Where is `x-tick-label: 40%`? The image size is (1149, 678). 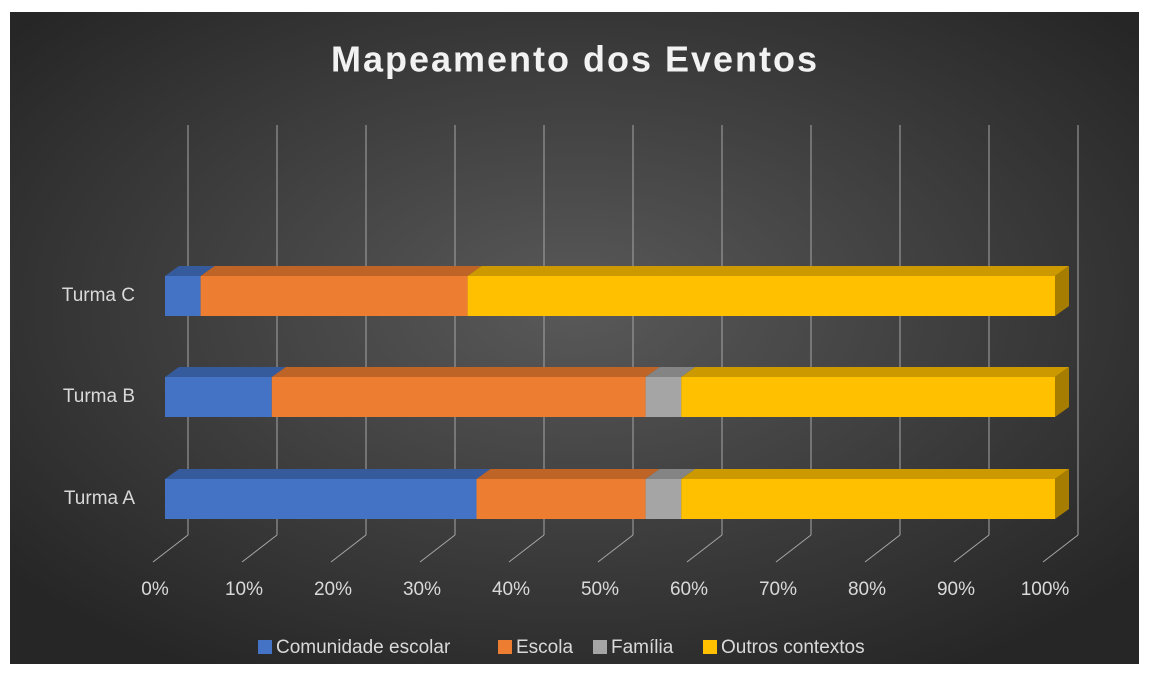 x-tick-label: 40% is located at coordinates (511, 589).